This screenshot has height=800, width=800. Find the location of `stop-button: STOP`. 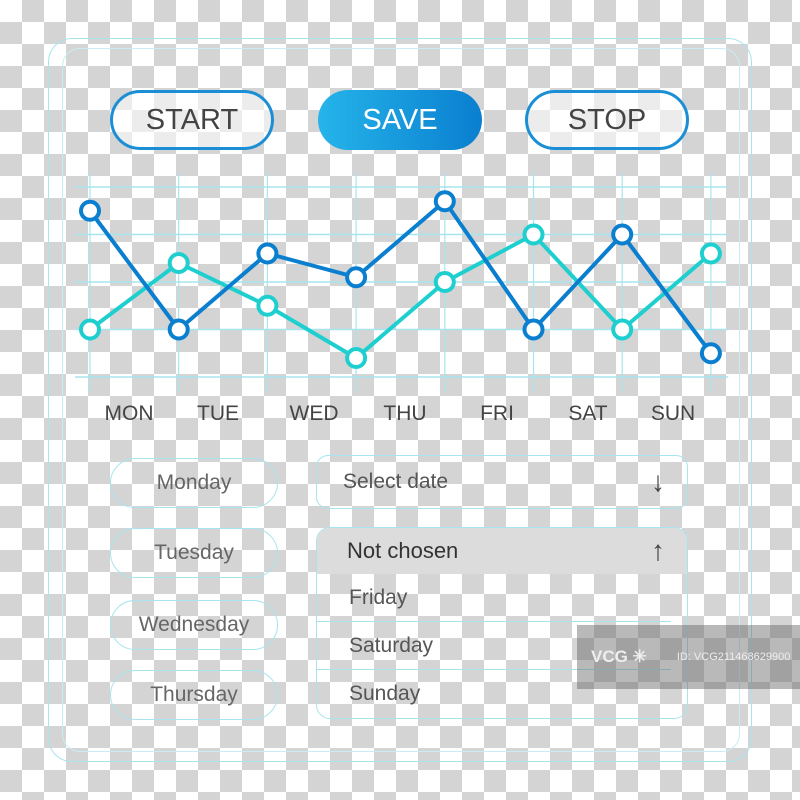

stop-button: STOP is located at coordinates (607, 120).